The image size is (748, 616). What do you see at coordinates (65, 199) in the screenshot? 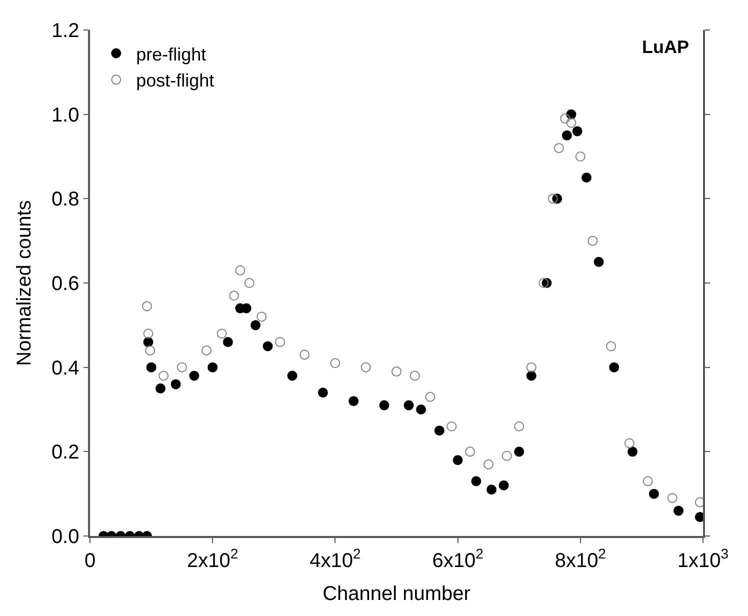
I see `y-tick-label: 0.8` at bounding box center [65, 199].